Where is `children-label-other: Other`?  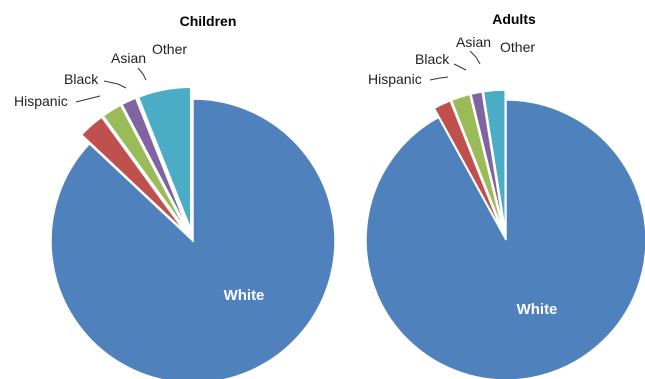
children-label-other: Other is located at coordinates (169, 49).